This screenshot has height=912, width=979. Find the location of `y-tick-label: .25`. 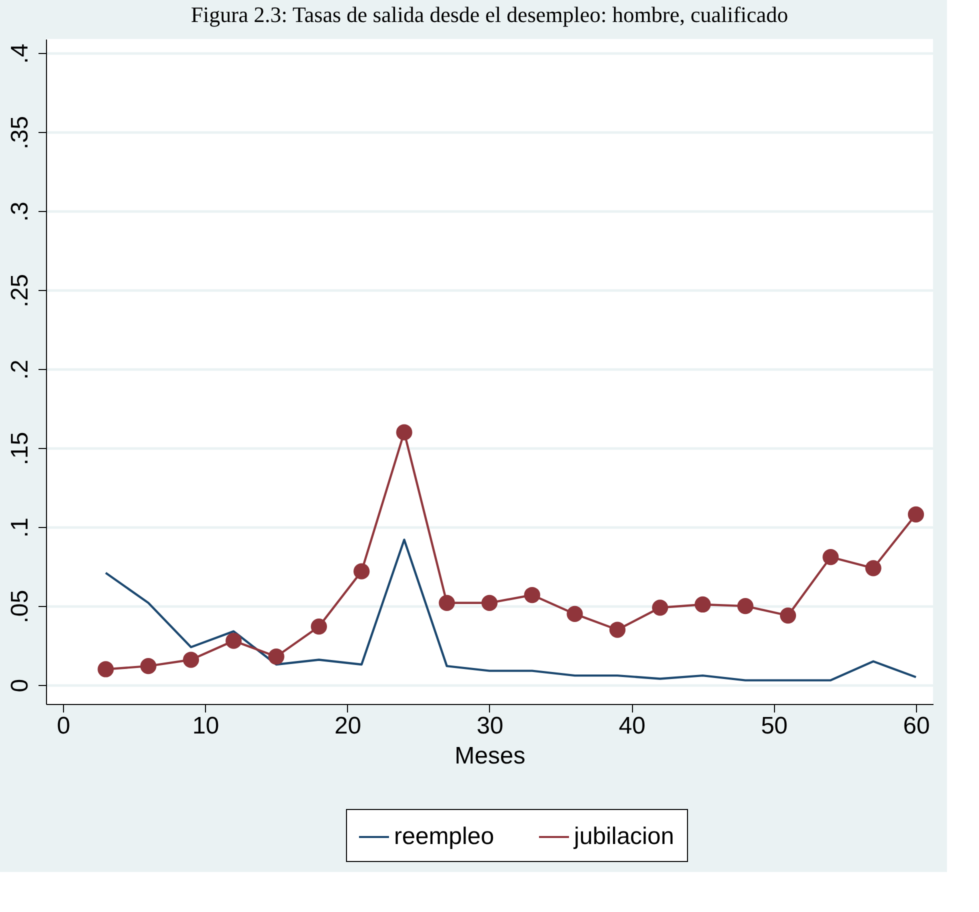

y-tick-label: .25 is located at coordinates (20, 291).